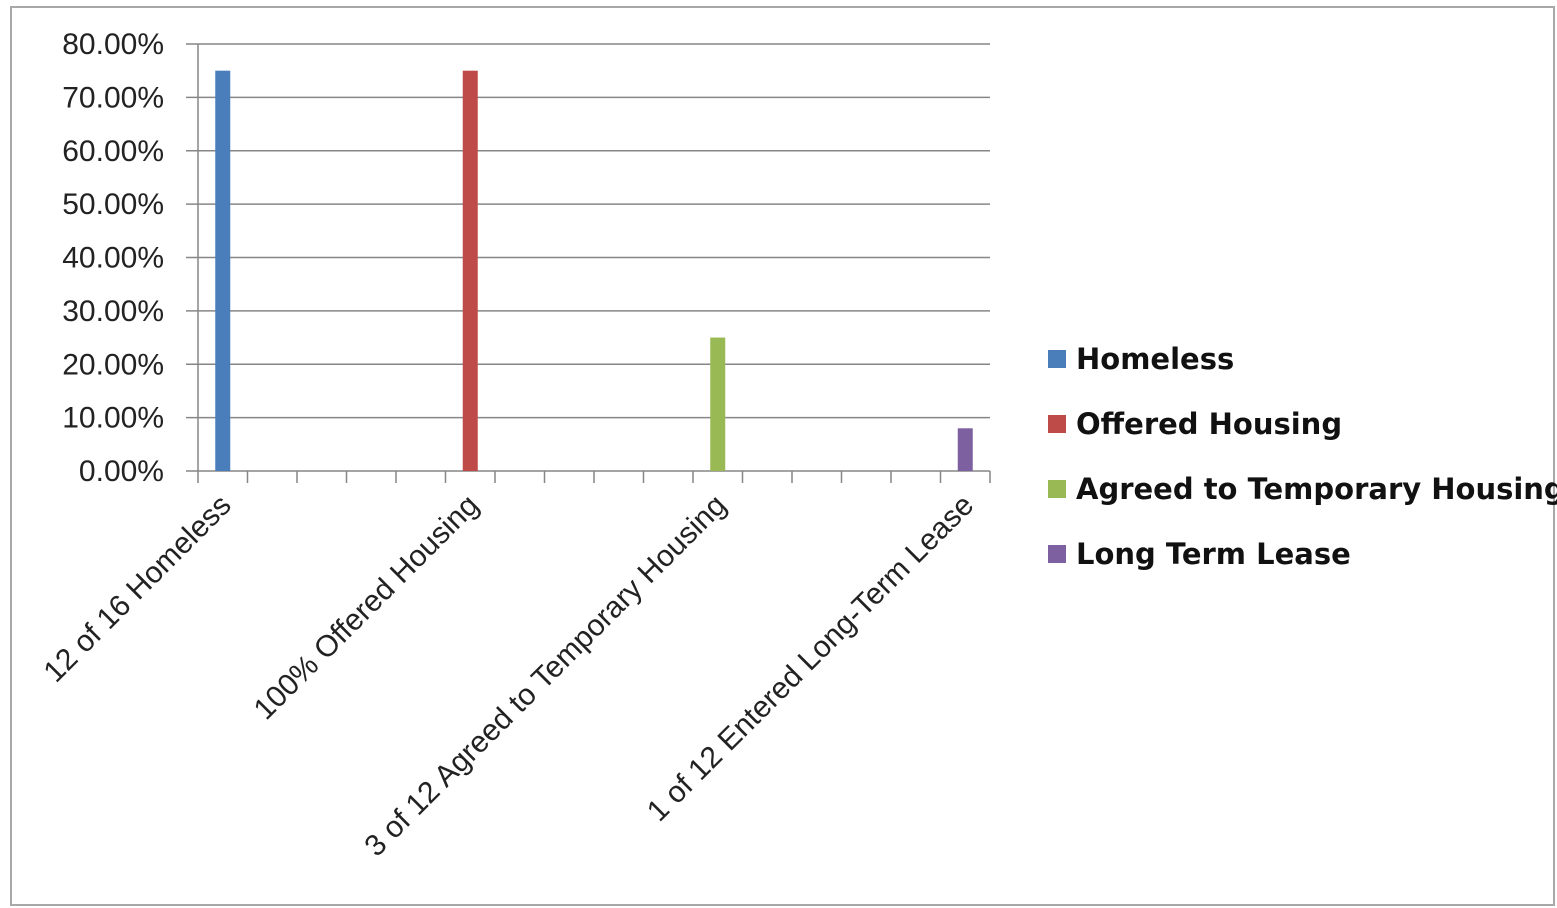  What do you see at coordinates (113, 311) in the screenshot?
I see `y-tick-label: 30.00%` at bounding box center [113, 311].